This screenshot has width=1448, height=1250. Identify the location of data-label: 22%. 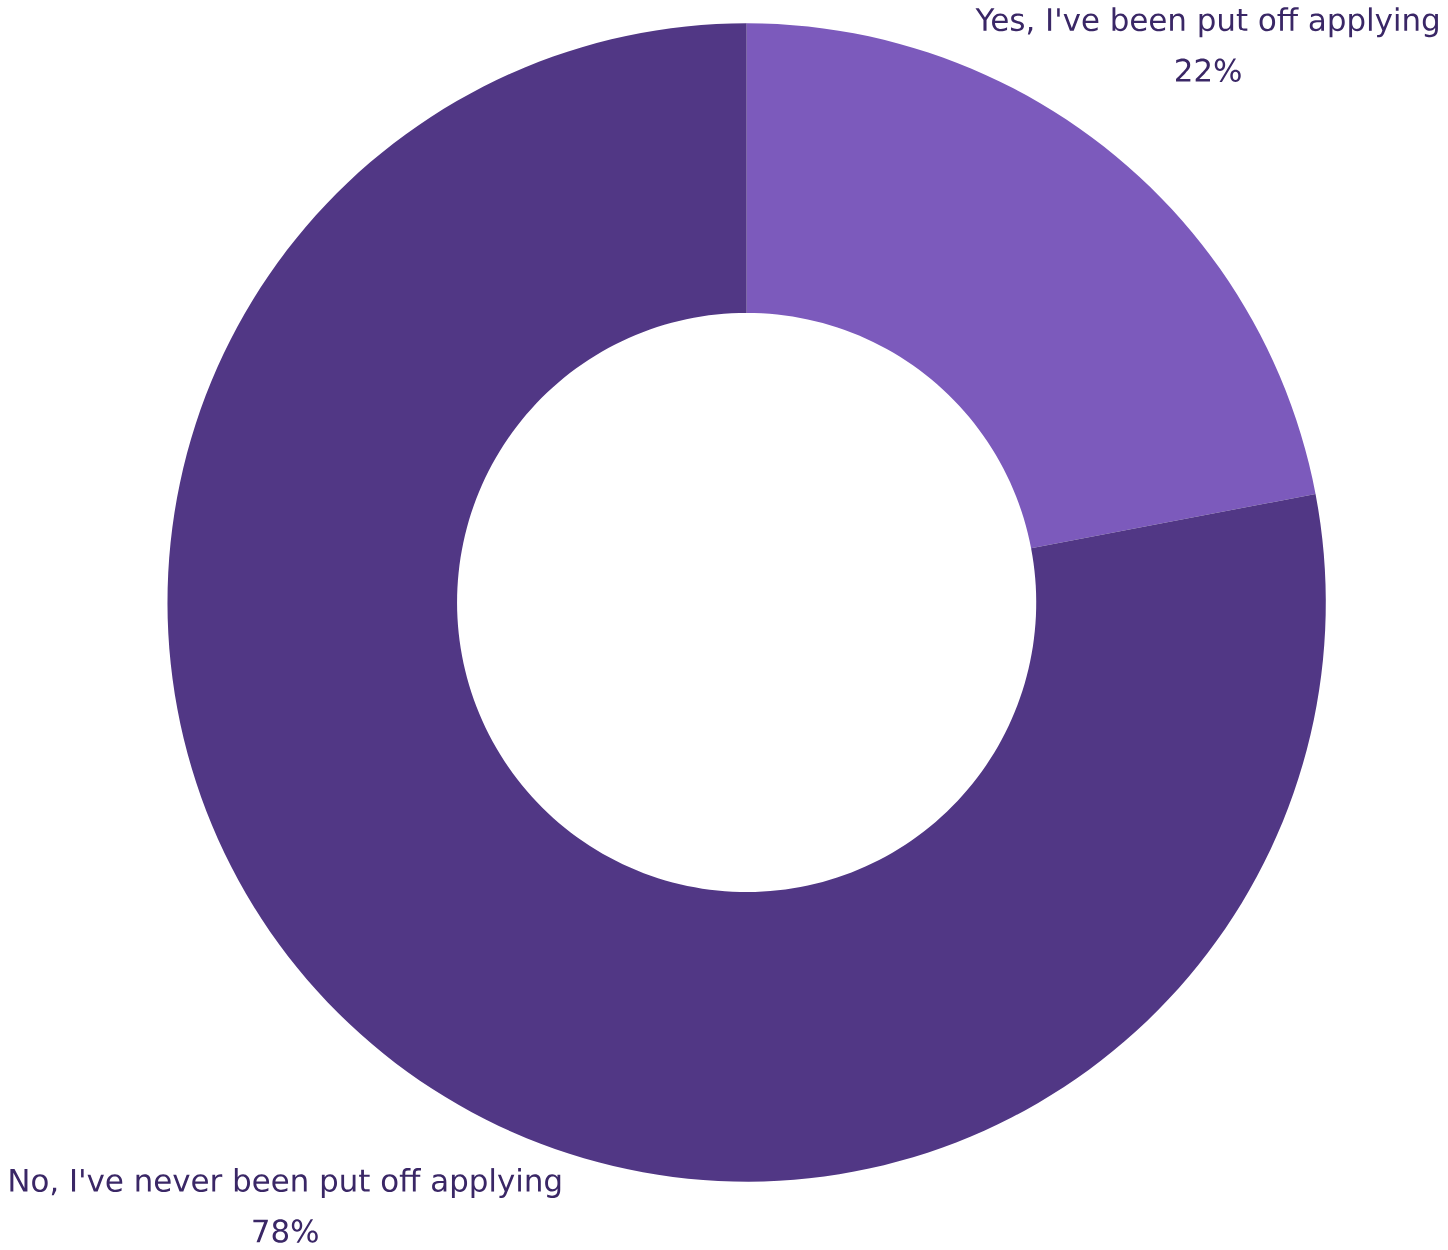
(1208, 70).